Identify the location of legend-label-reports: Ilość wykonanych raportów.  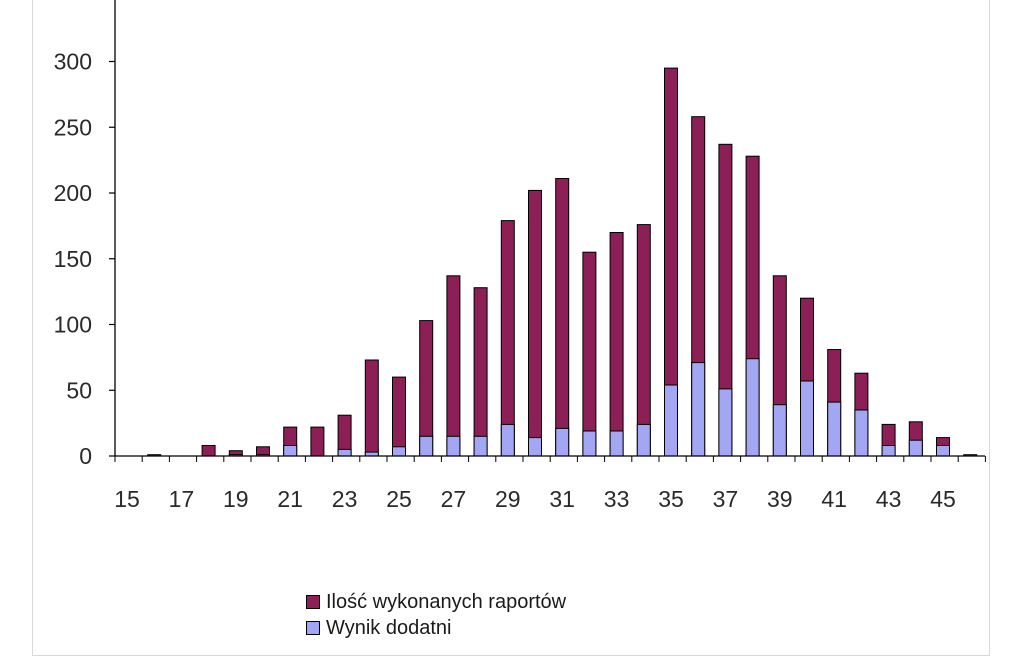
(446, 601).